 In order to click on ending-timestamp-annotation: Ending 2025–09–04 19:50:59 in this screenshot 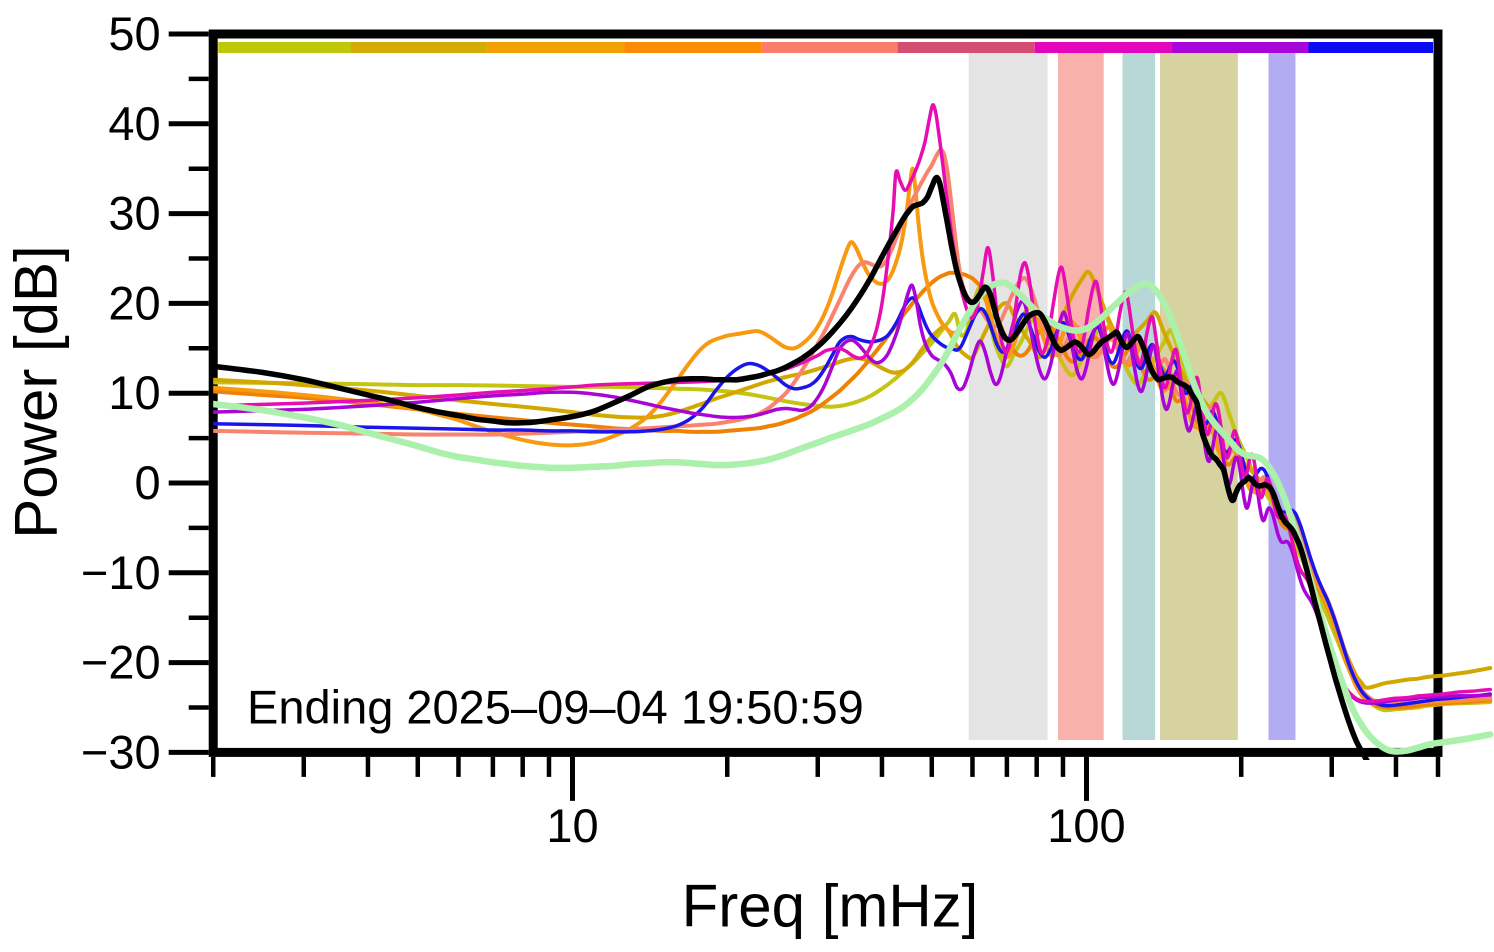, I will do `click(555, 707)`.